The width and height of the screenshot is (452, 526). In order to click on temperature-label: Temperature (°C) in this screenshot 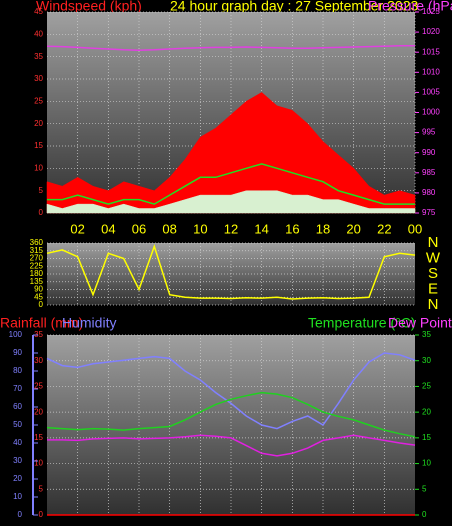, I will do `click(362, 323)`.